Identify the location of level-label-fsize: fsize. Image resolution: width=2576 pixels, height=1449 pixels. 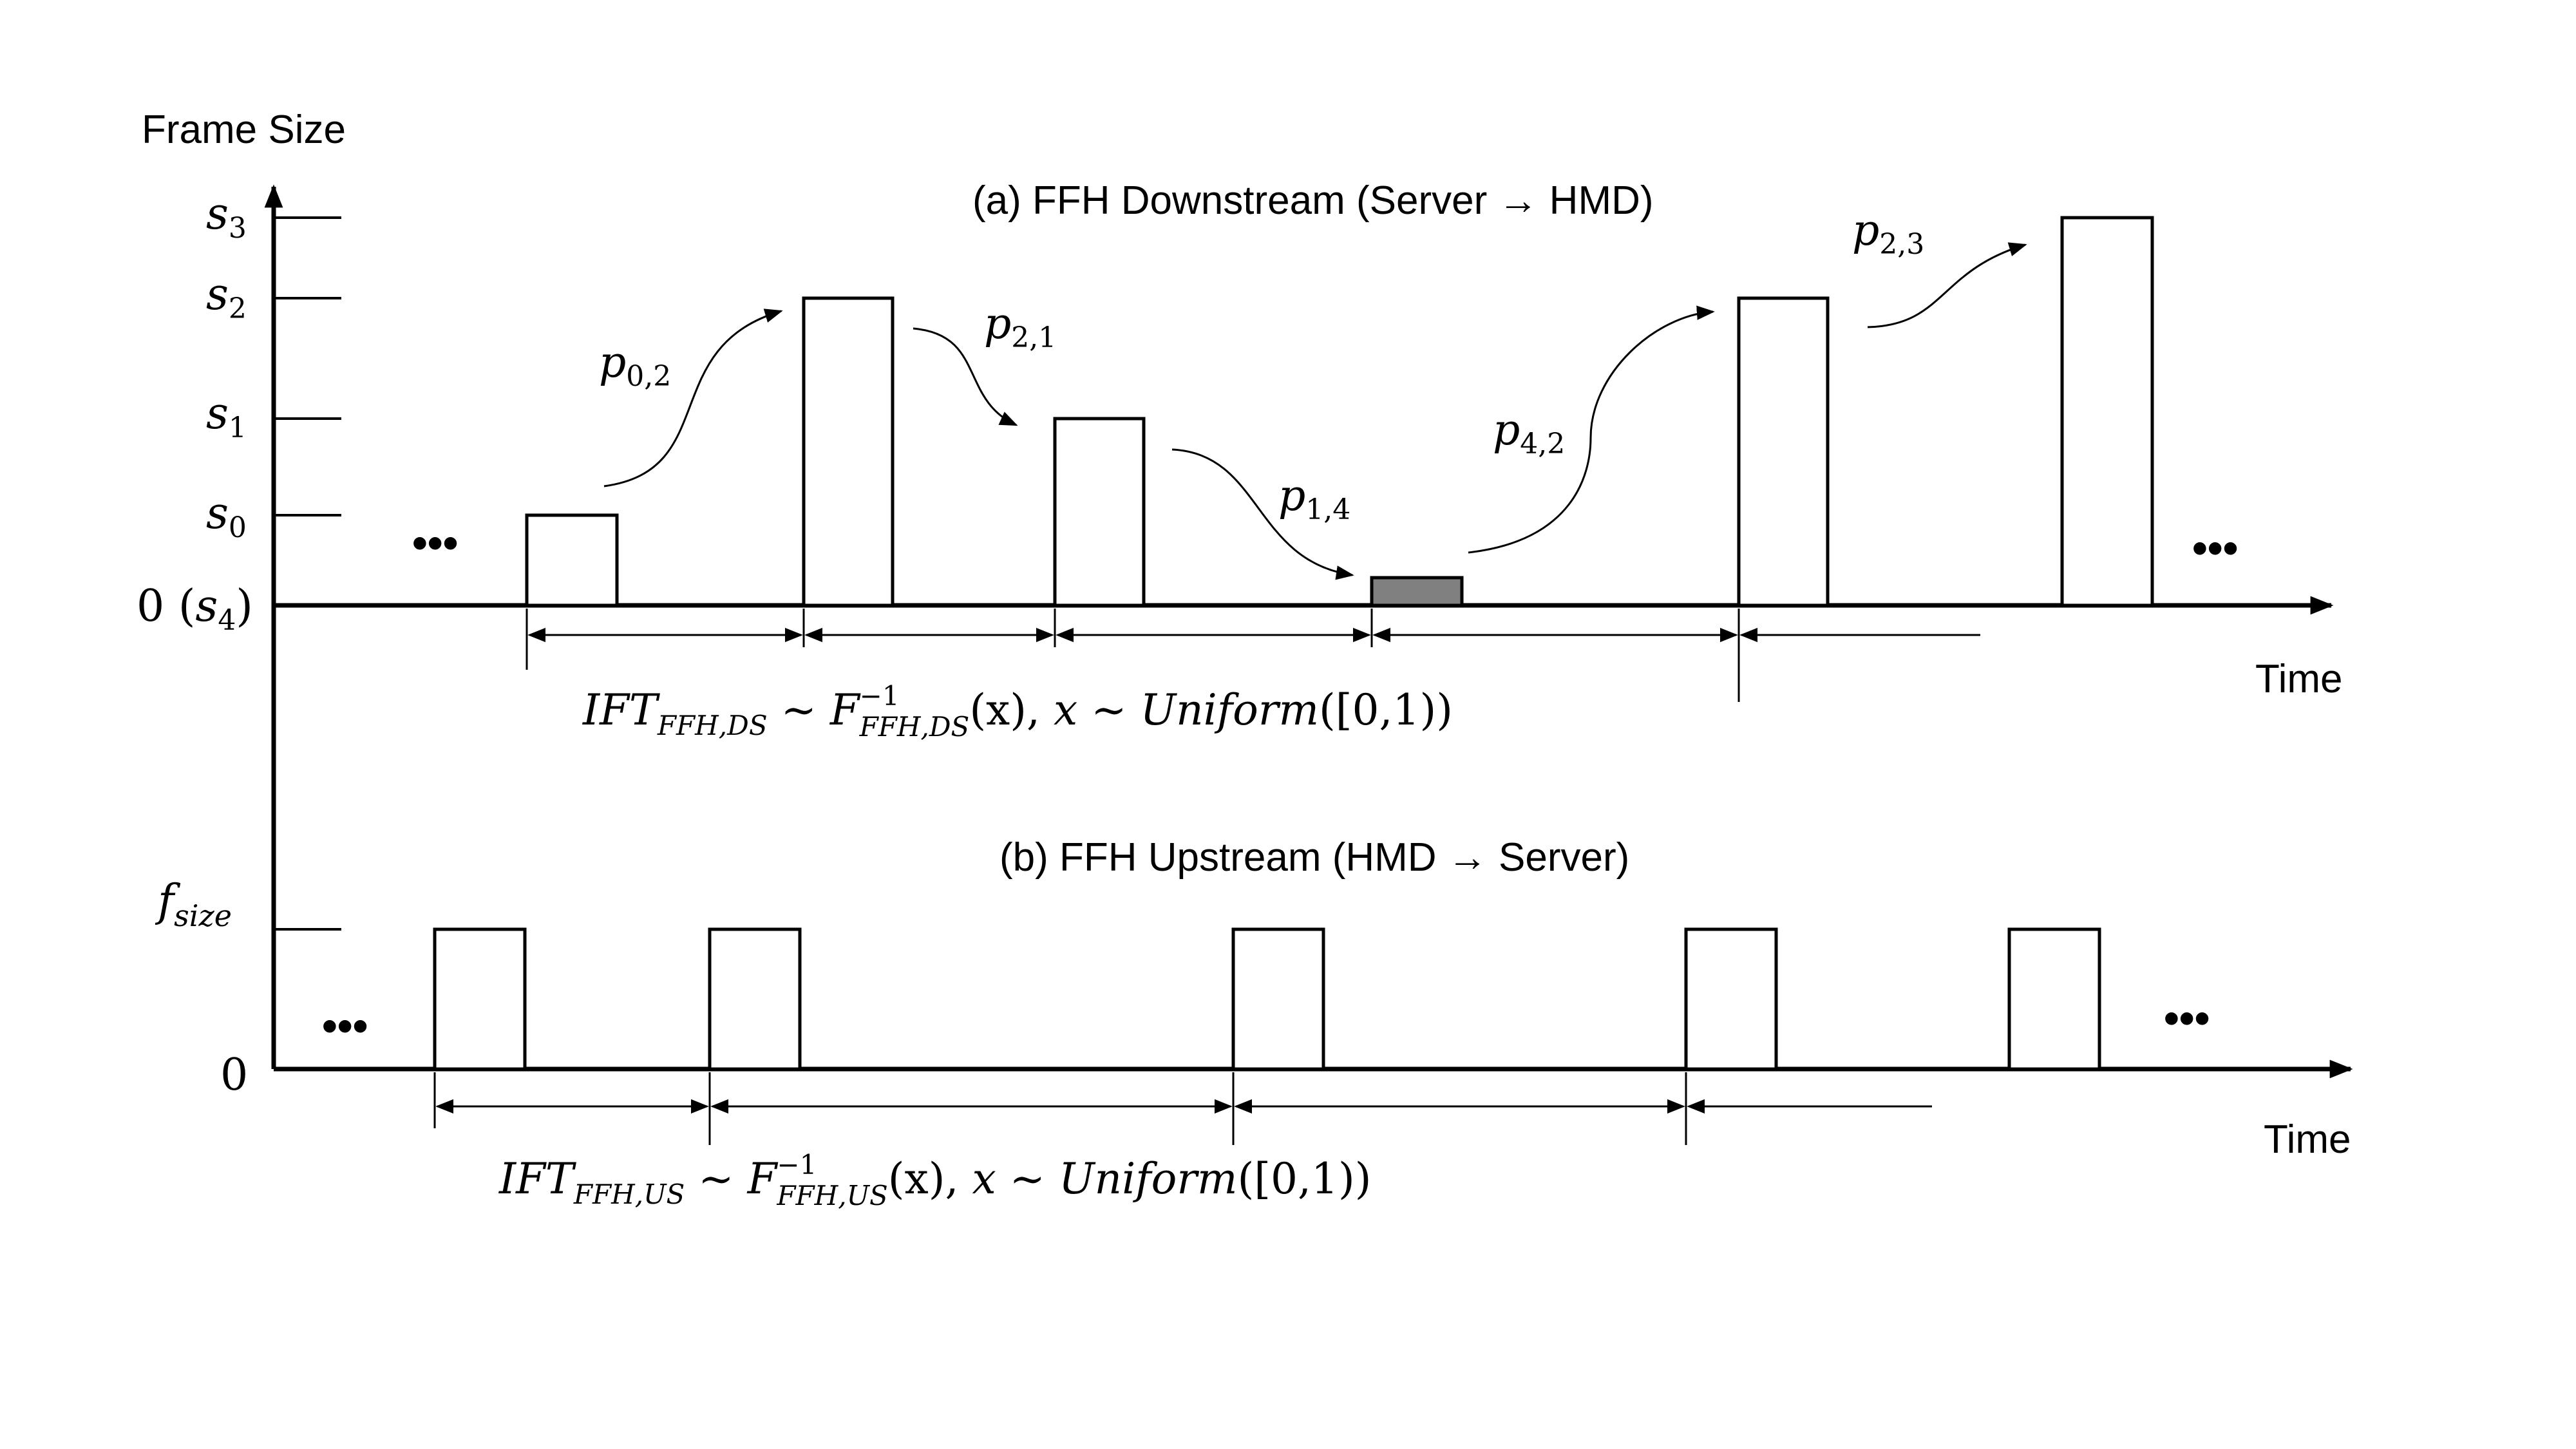
(193, 905).